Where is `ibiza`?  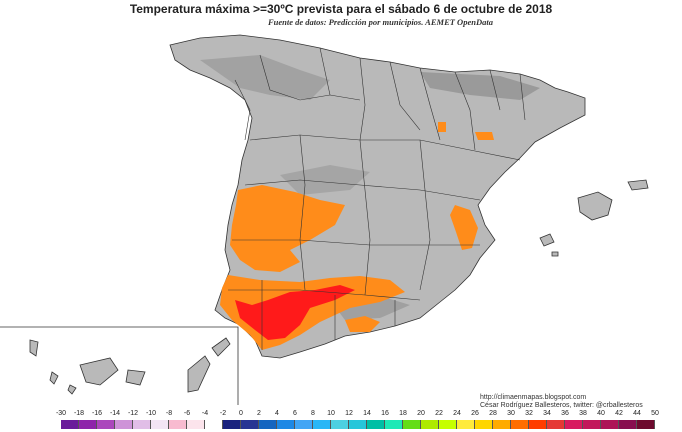
ibiza is located at coordinates (547, 240).